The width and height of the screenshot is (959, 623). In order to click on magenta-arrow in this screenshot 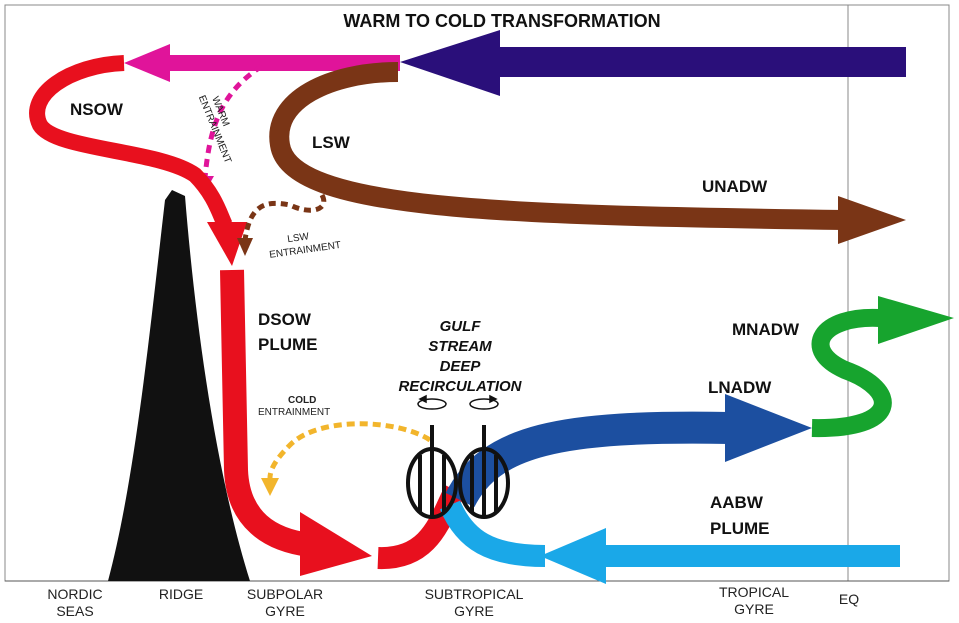, I will do `click(284, 63)`.